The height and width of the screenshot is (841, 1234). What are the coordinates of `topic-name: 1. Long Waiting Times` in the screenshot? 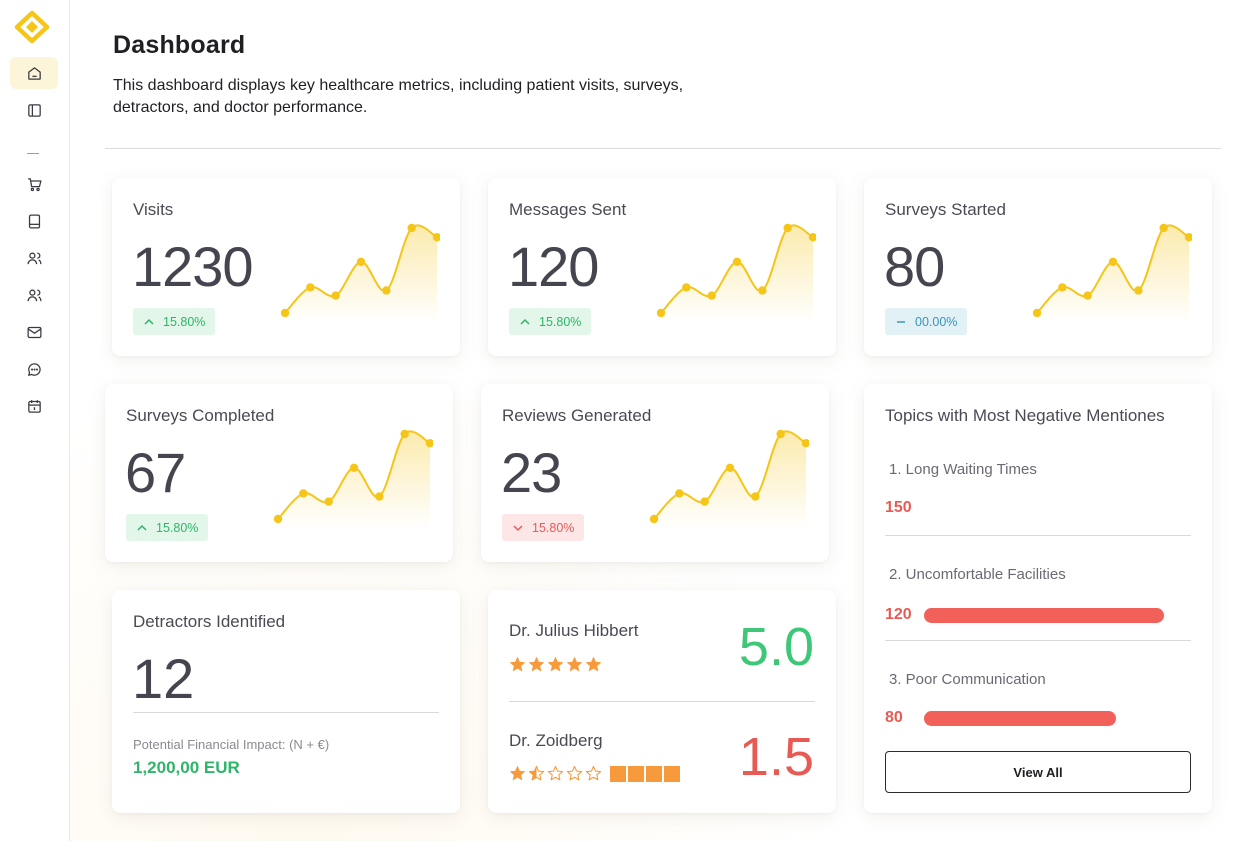 It's located at (963, 469).